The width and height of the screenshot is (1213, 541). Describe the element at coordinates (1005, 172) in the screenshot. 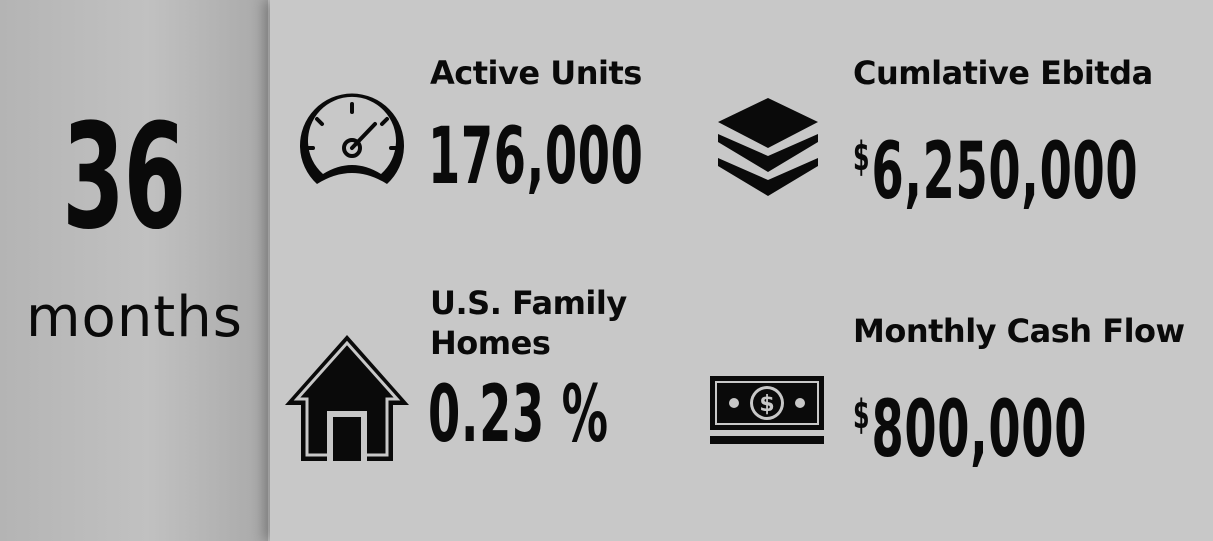

I see `metric-value-text: 6,250,000` at that location.